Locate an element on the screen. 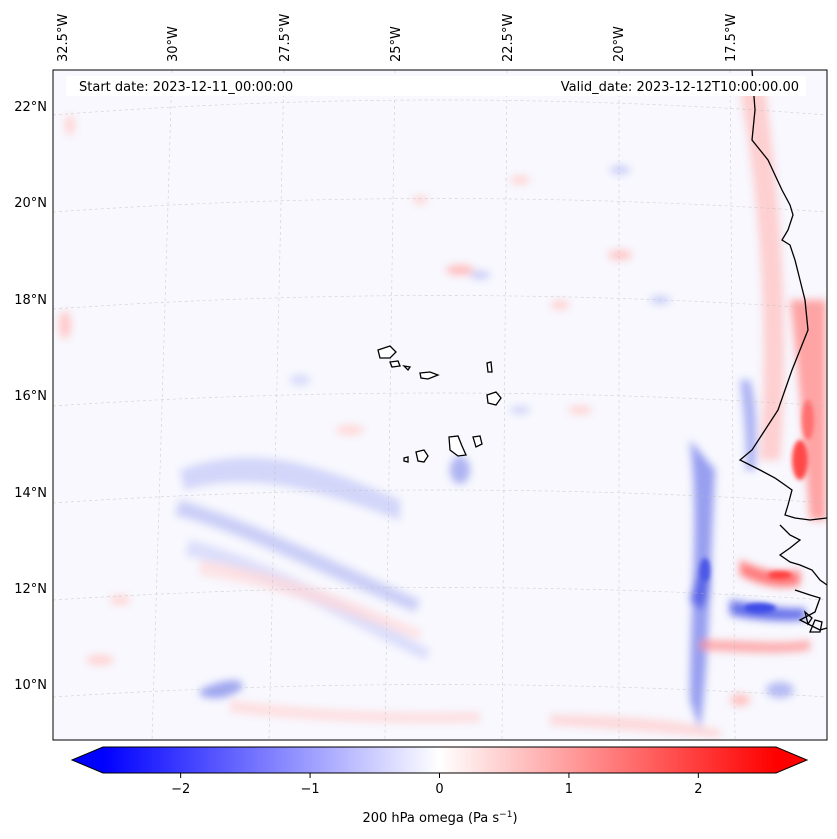  lat-label-10n: 10°N is located at coordinates (30, 685).